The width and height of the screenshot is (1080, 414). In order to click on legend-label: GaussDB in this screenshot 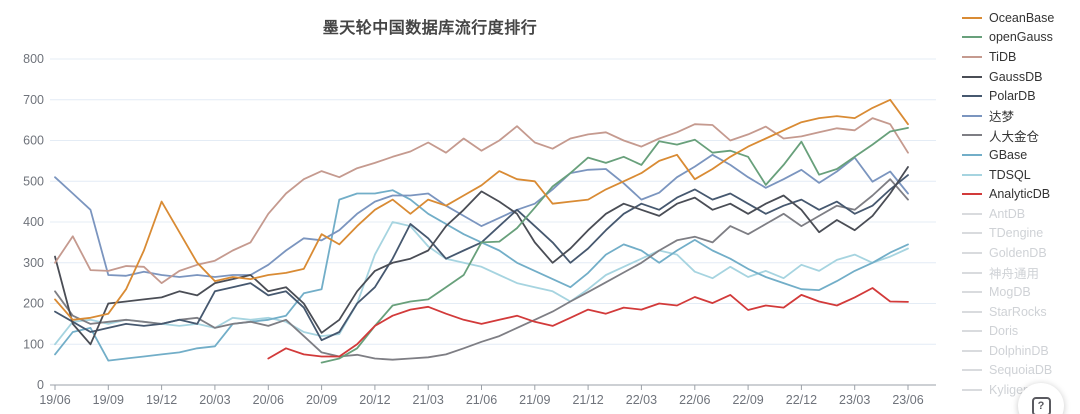, I will do `click(1016, 76)`.